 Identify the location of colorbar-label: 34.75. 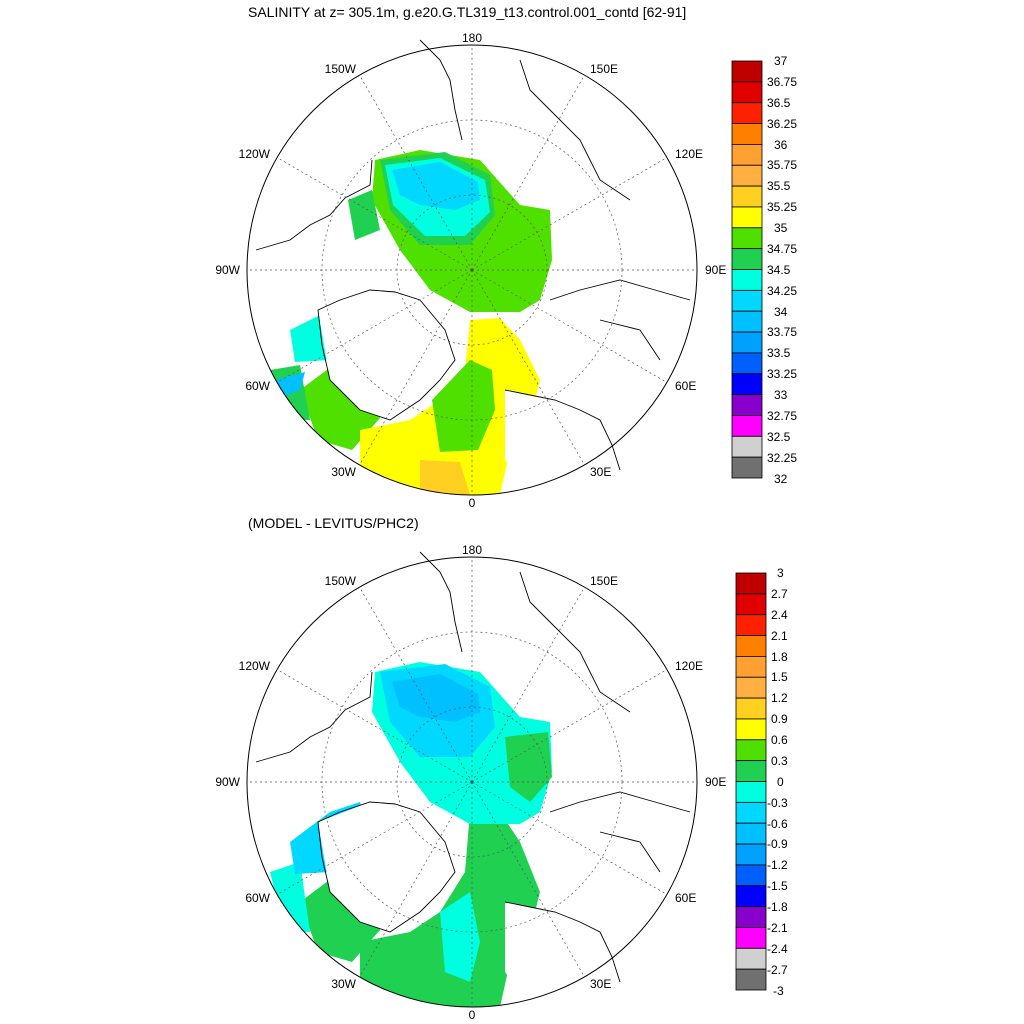
(782, 249).